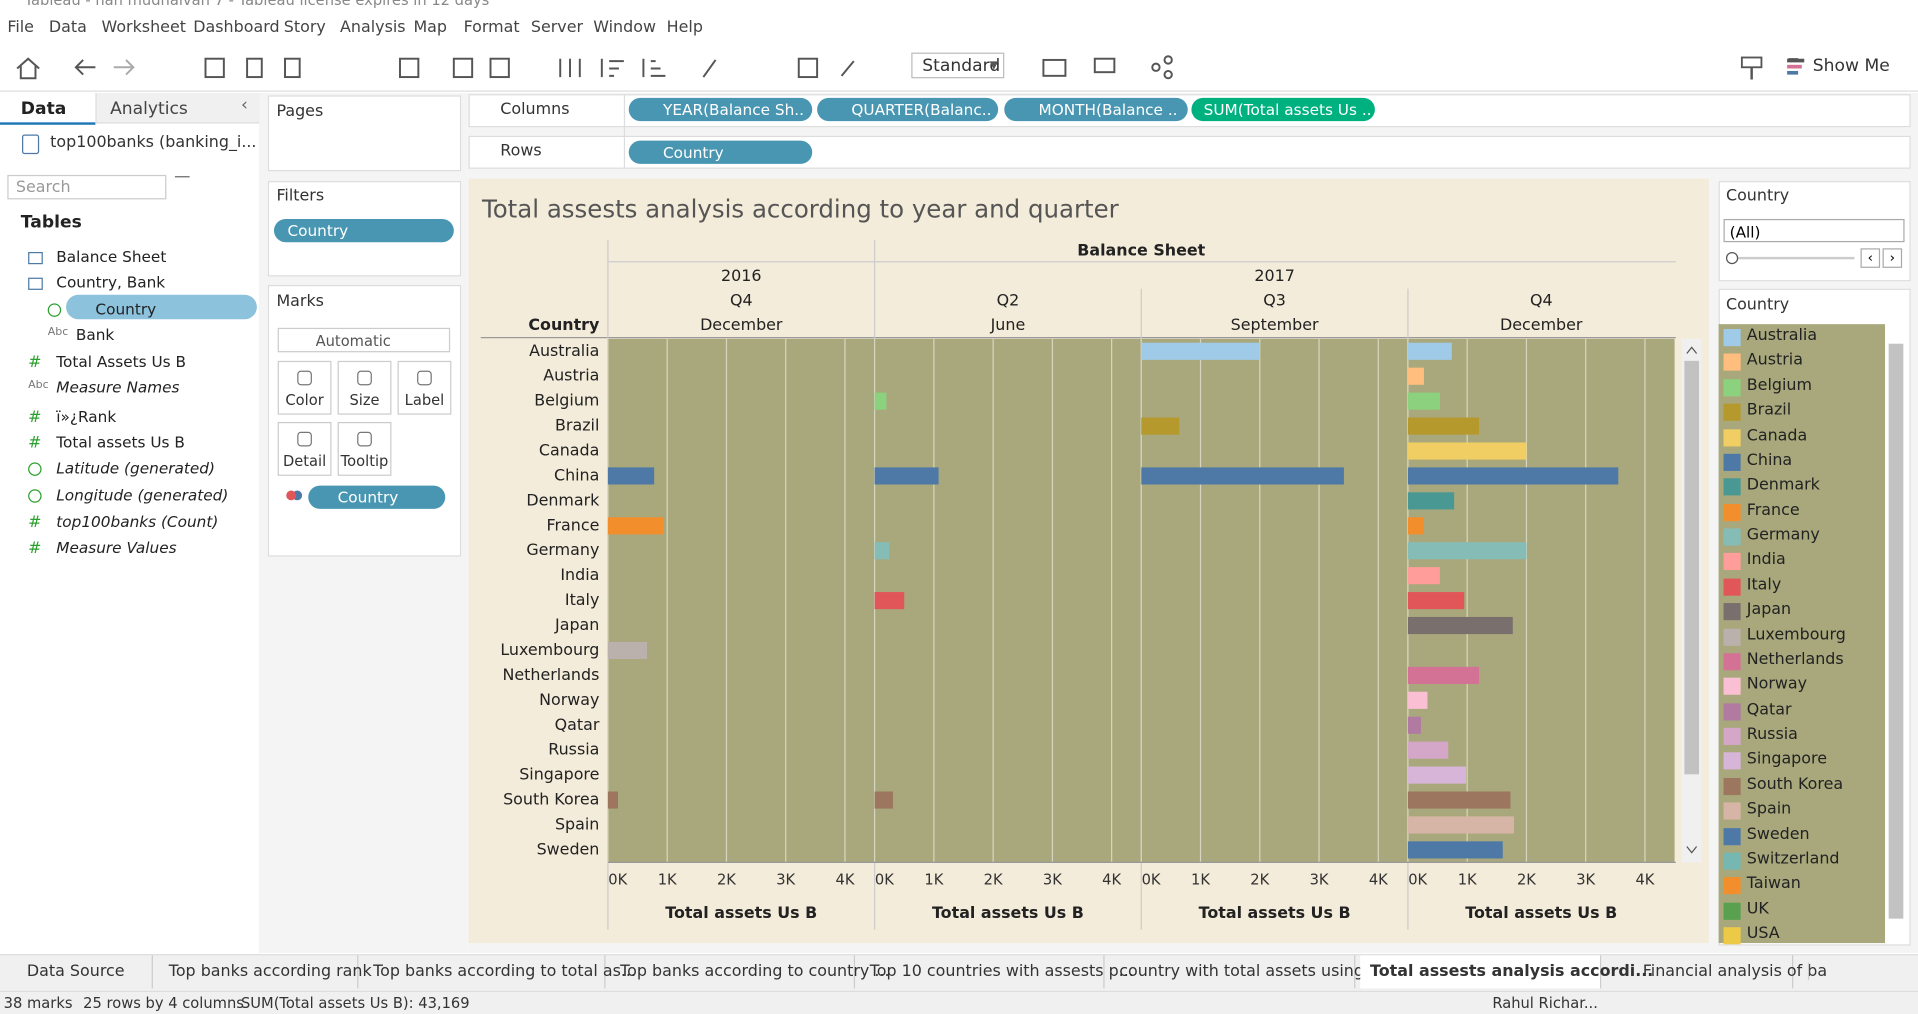 The height and width of the screenshot is (1014, 1918). What do you see at coordinates (1769, 610) in the screenshot?
I see `legend-item: Japan` at bounding box center [1769, 610].